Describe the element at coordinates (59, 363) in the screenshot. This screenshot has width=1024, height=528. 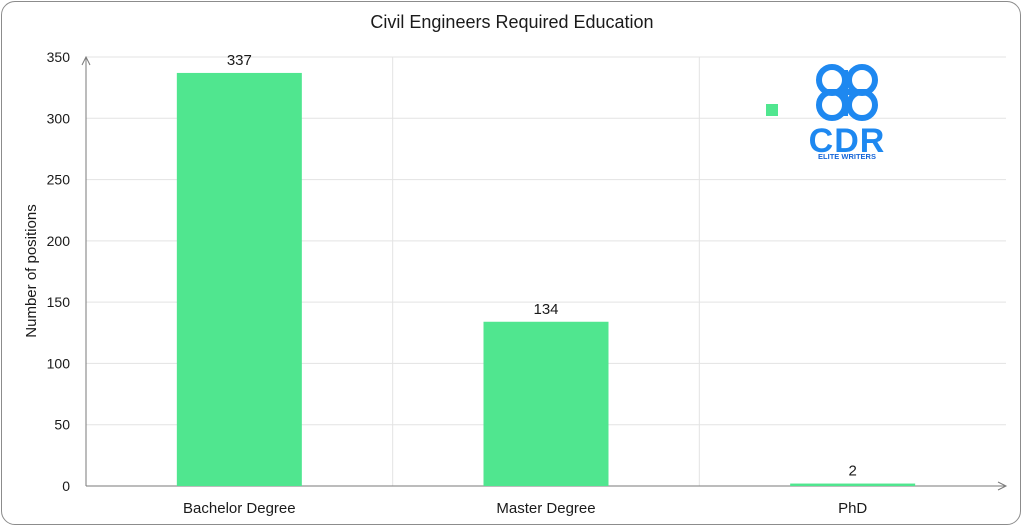
I see `y-tick-label: 100` at that location.